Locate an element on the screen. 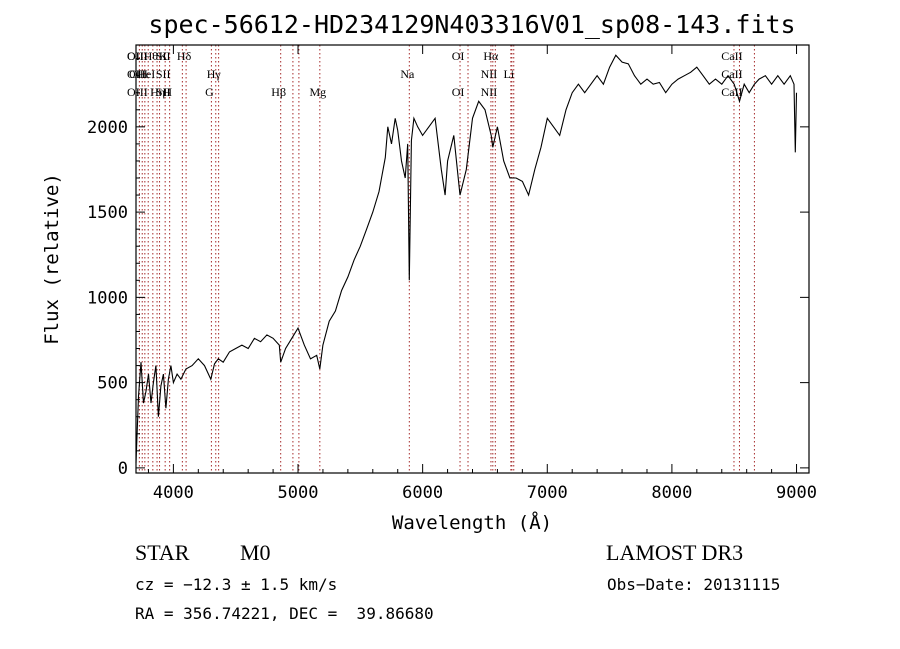  x-tick-label: 5000 is located at coordinates (298, 493).